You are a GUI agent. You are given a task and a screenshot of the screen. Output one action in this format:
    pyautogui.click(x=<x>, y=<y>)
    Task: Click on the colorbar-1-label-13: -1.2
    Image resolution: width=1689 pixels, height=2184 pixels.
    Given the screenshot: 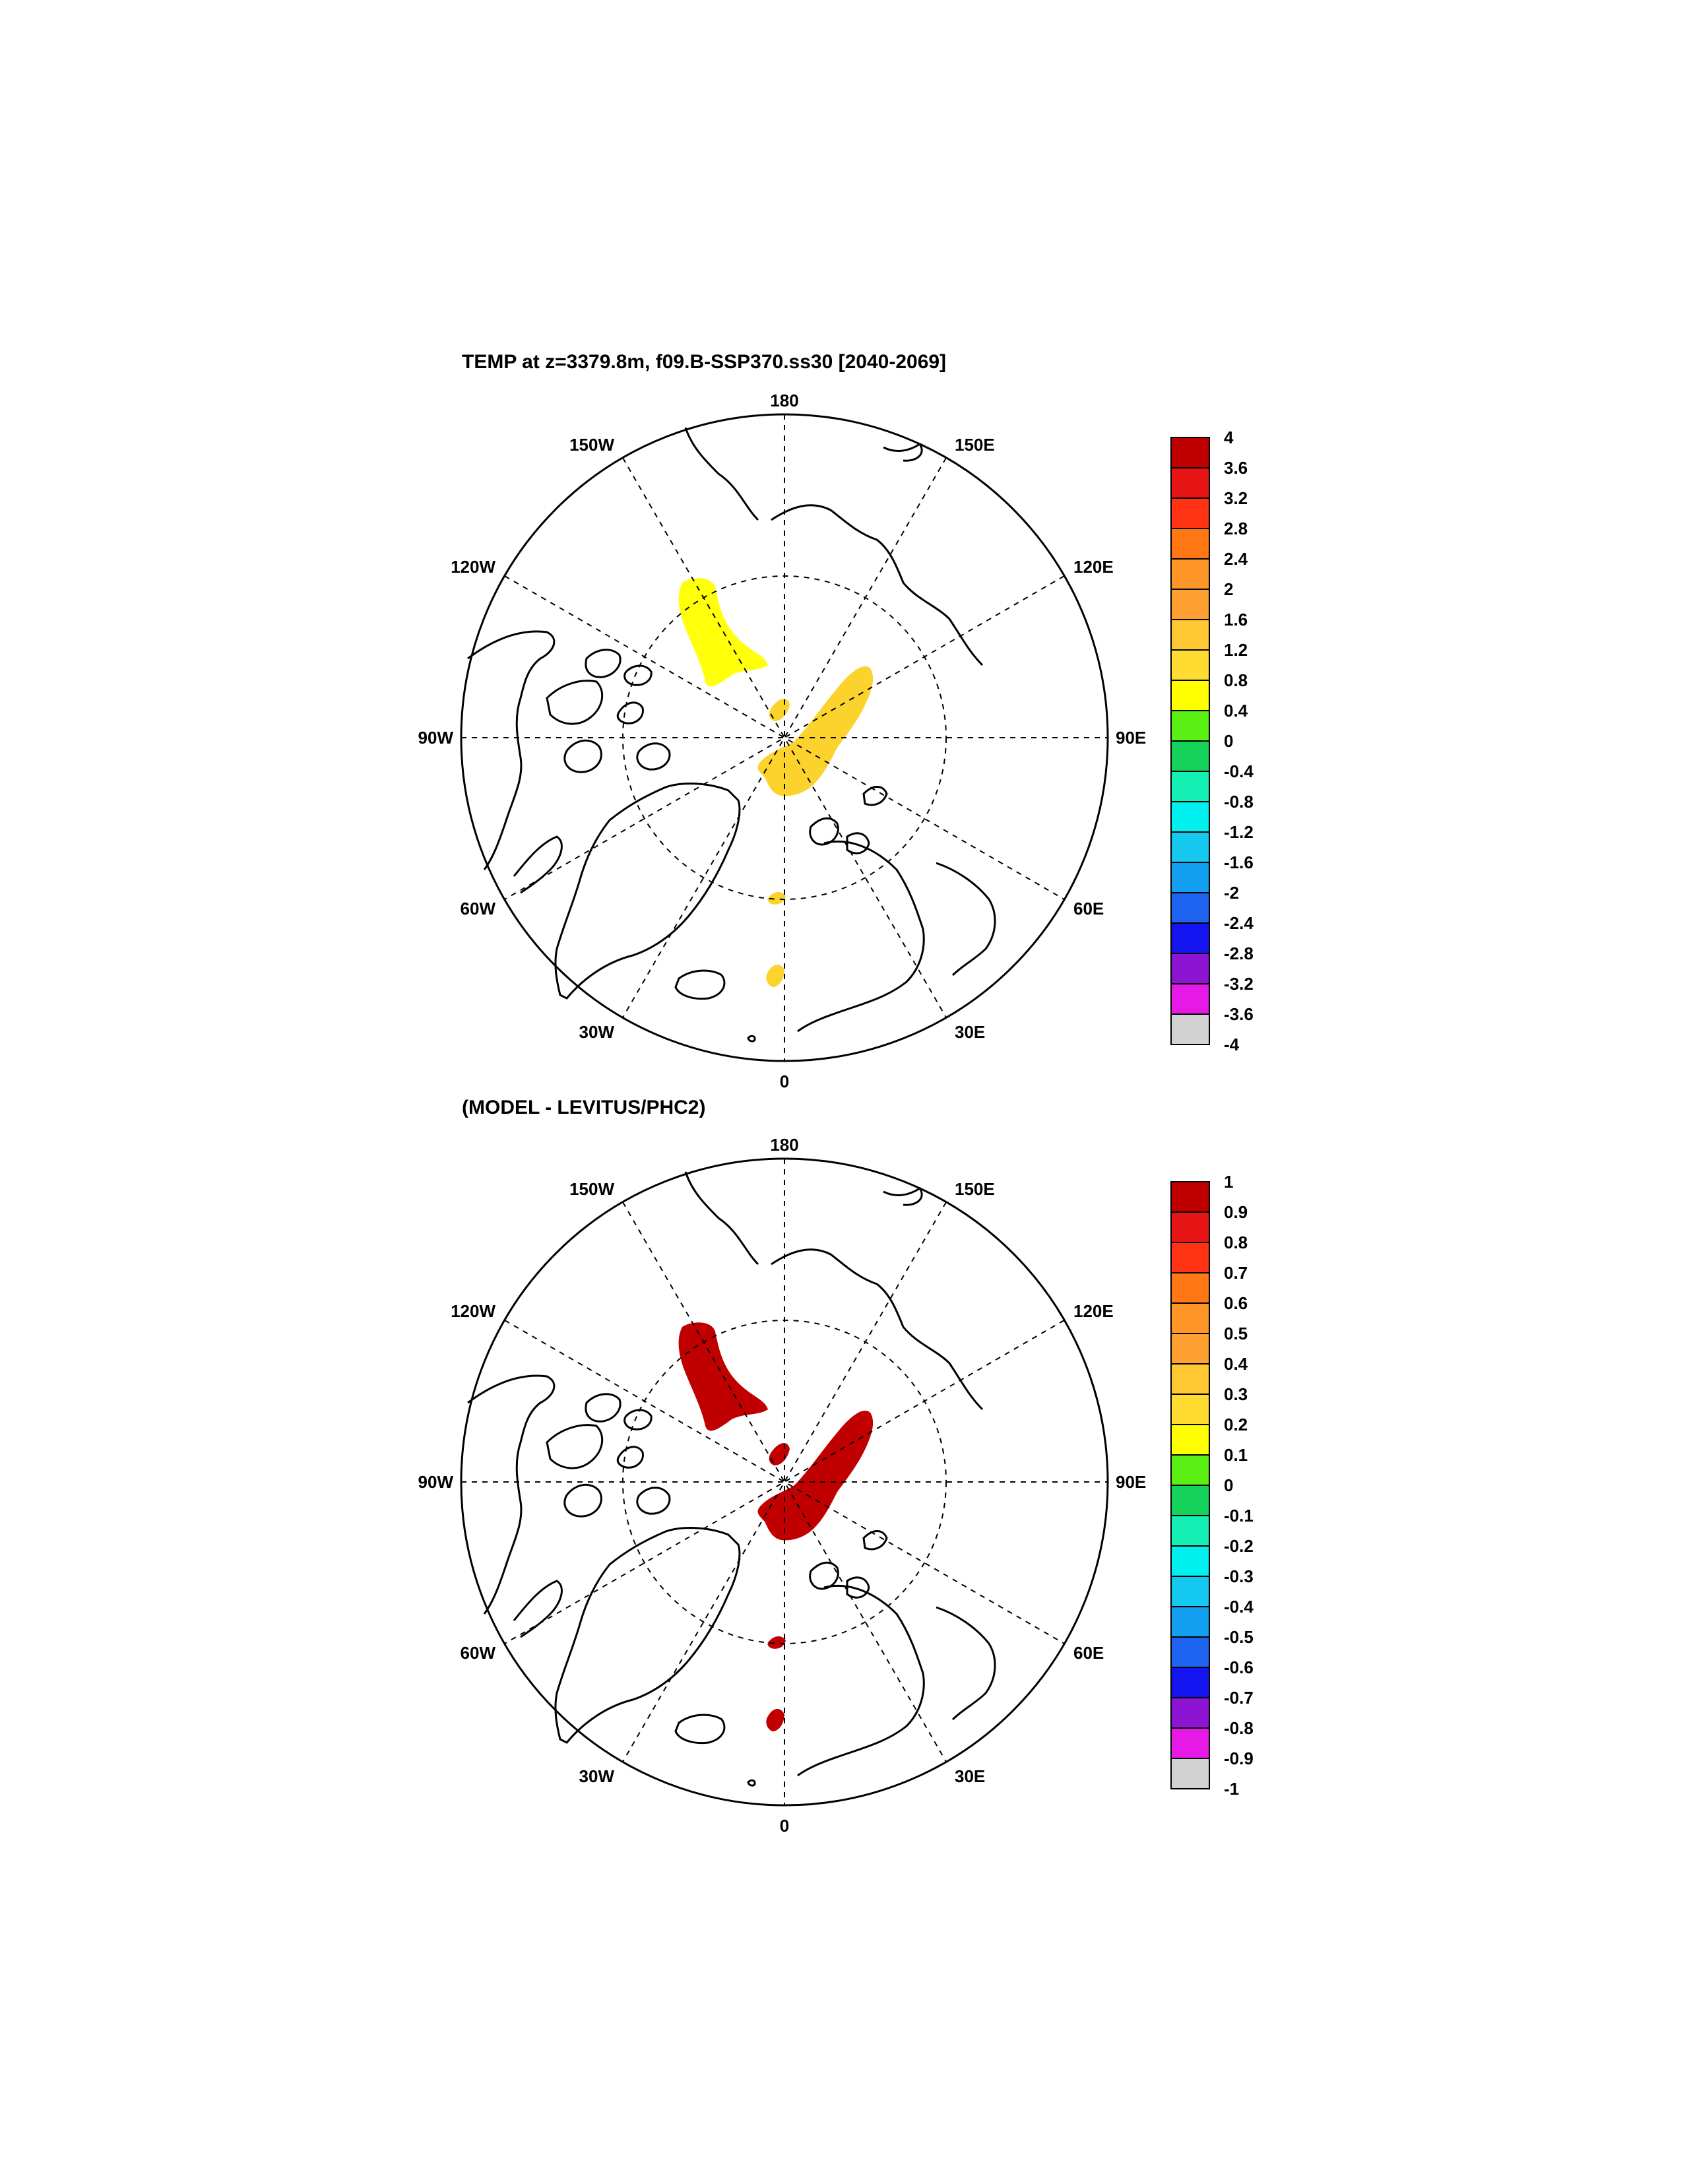 What is the action you would take?
    pyautogui.click(x=1239, y=832)
    